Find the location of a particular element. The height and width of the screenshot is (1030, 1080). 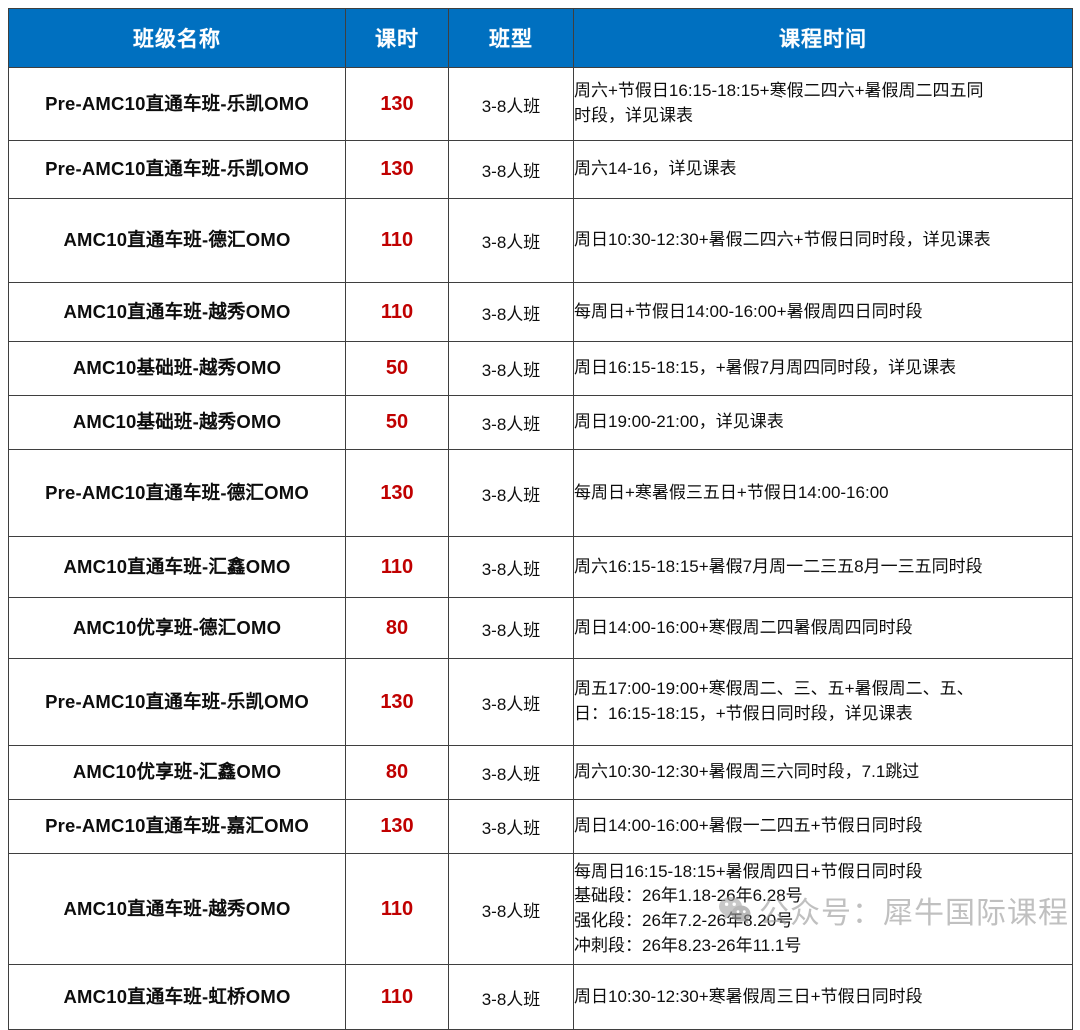

cell-course-time: 周日10:30-12:30+寒暑假周三日+节假日同时段 is located at coordinates (823, 997).